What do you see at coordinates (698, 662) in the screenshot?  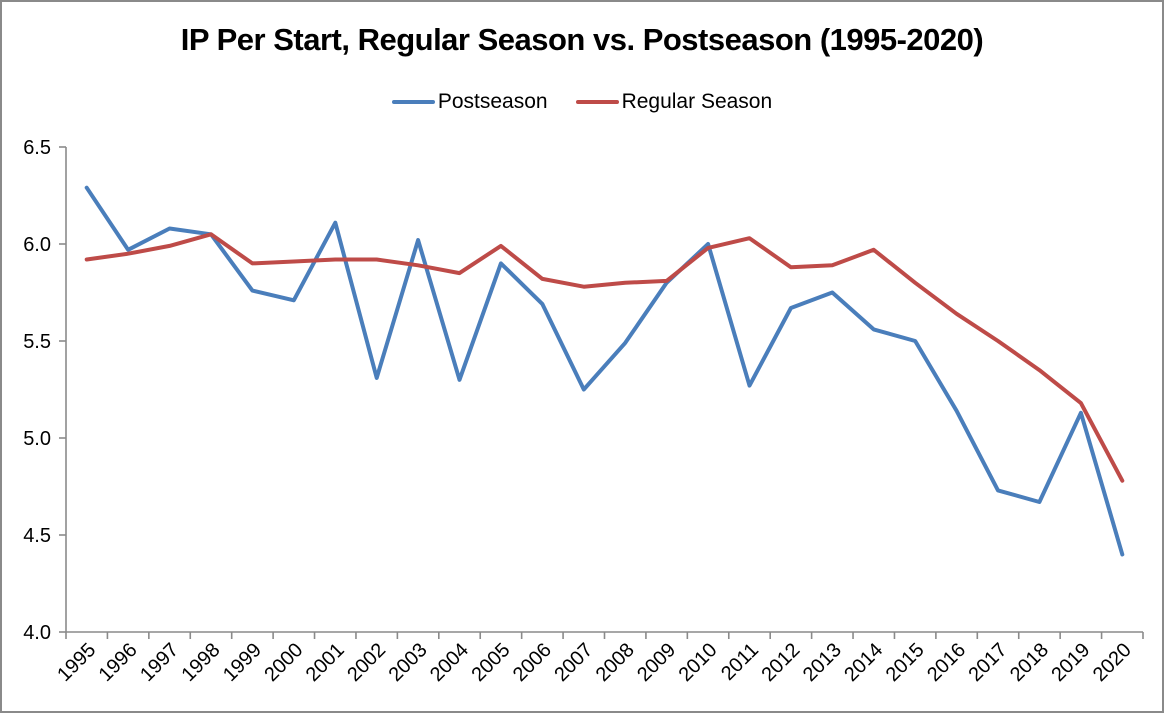 I see `x-tick-label: 2010` at bounding box center [698, 662].